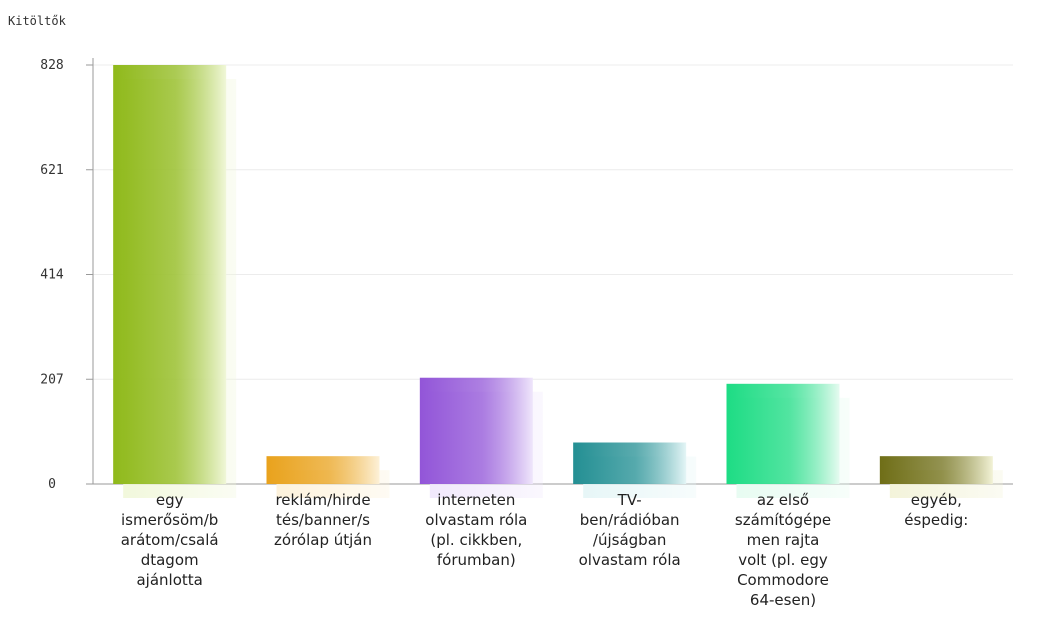 This screenshot has width=1039, height=635. Describe the element at coordinates (323, 520) in the screenshot. I see `x-tick-label: reklám/hirde tés/banner/s zórólap útján` at that location.